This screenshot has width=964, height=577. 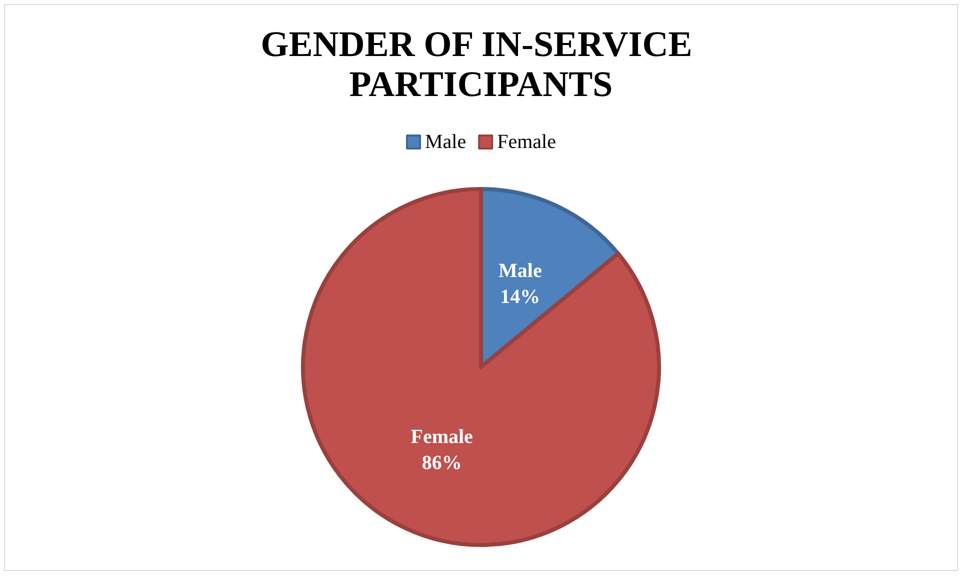 What do you see at coordinates (526, 142) in the screenshot?
I see `legend-label: Female` at bounding box center [526, 142].